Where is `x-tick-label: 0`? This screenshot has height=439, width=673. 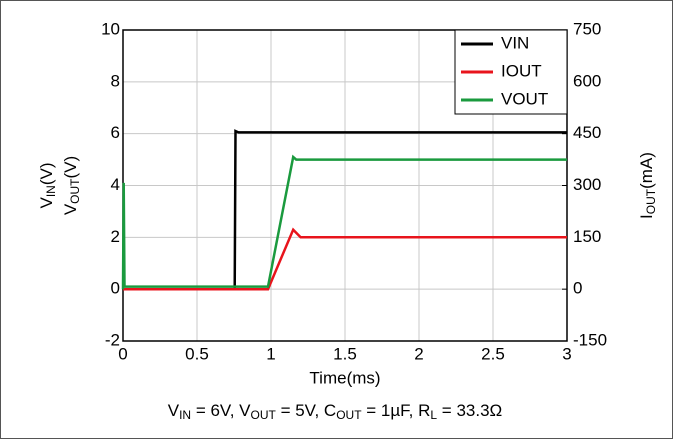
x-tick-label: 0 is located at coordinates (122, 353).